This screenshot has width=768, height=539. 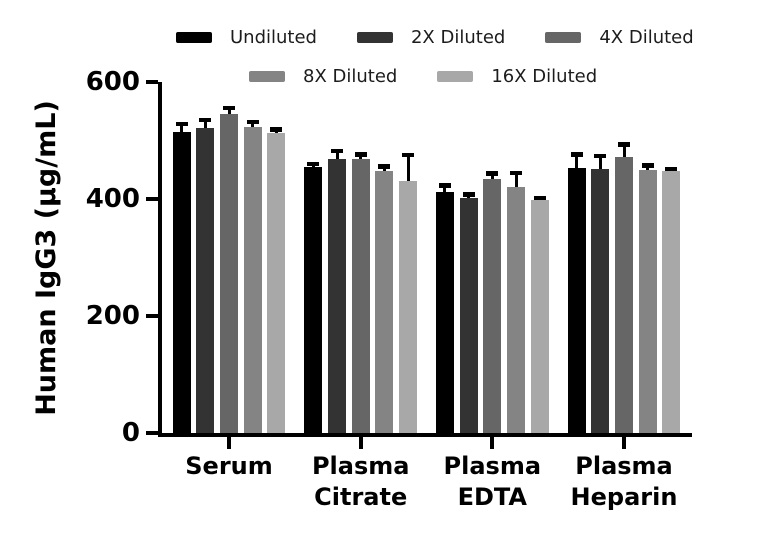 I want to click on legend-item: 8X Diluted, so click(x=323, y=76).